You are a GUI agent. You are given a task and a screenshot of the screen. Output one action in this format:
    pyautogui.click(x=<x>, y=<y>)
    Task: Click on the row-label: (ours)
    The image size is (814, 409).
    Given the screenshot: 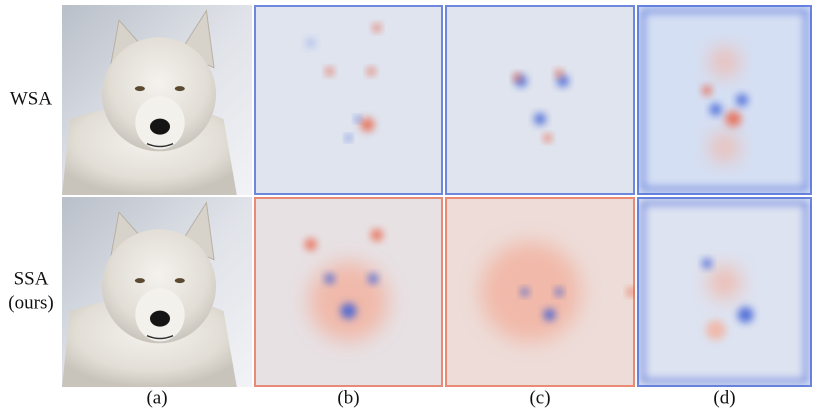 What is the action you would take?
    pyautogui.click(x=30, y=302)
    